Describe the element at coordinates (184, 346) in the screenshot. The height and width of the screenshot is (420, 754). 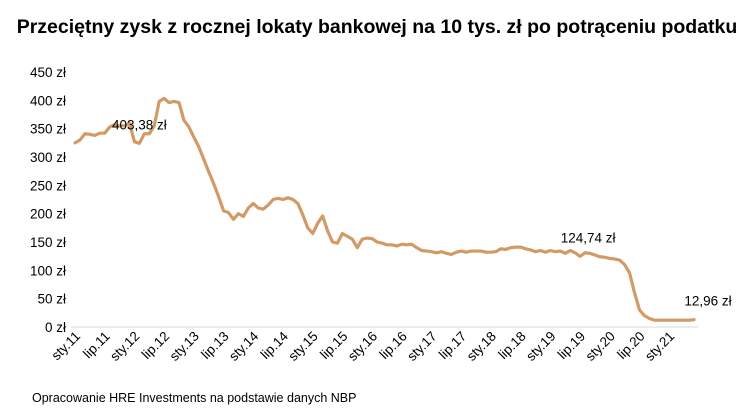
I see `x-tick-label: sty.13` at that location.